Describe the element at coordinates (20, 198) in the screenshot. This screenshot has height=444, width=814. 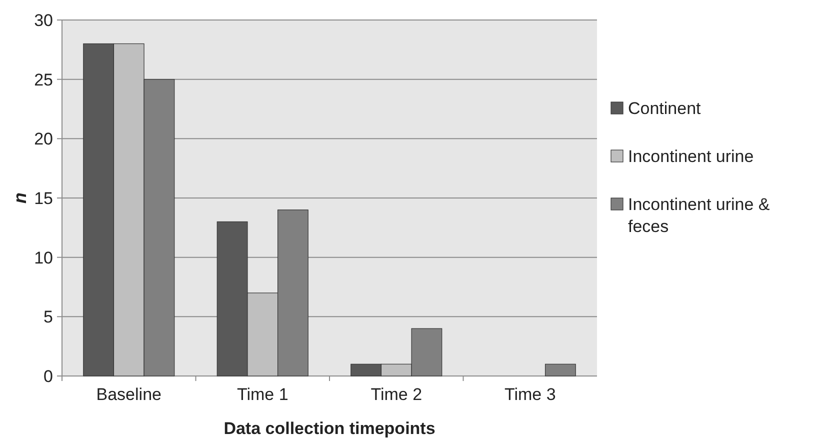
I see `y-axis-title: n` at that location.